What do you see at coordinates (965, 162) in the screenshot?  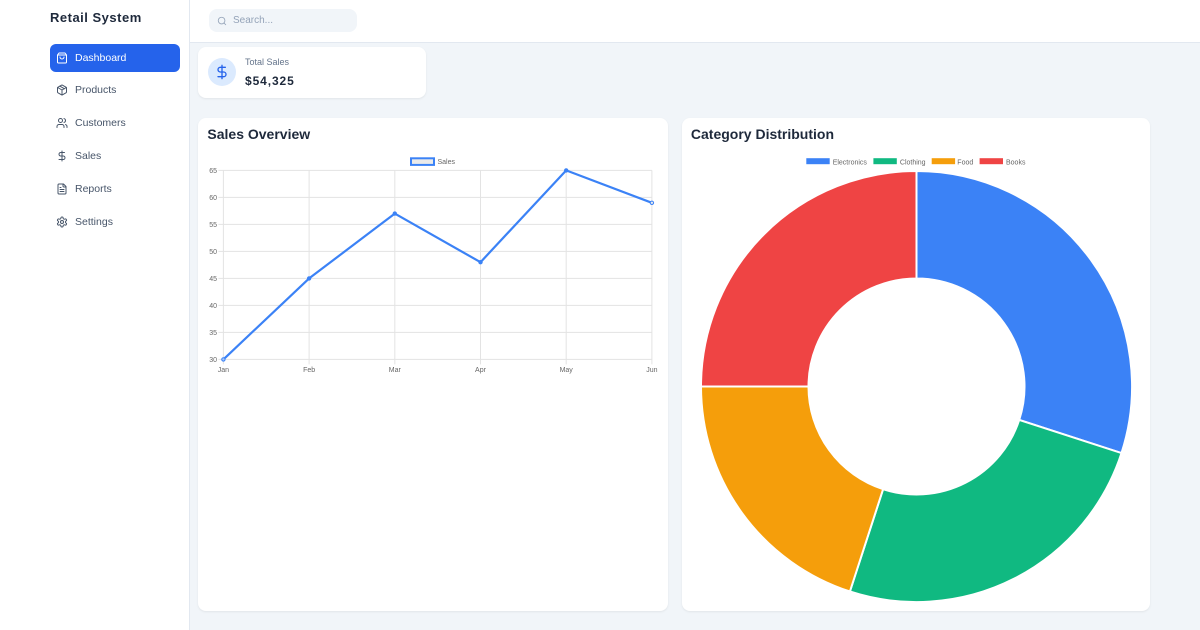 I see `svg-text: Food` at bounding box center [965, 162].